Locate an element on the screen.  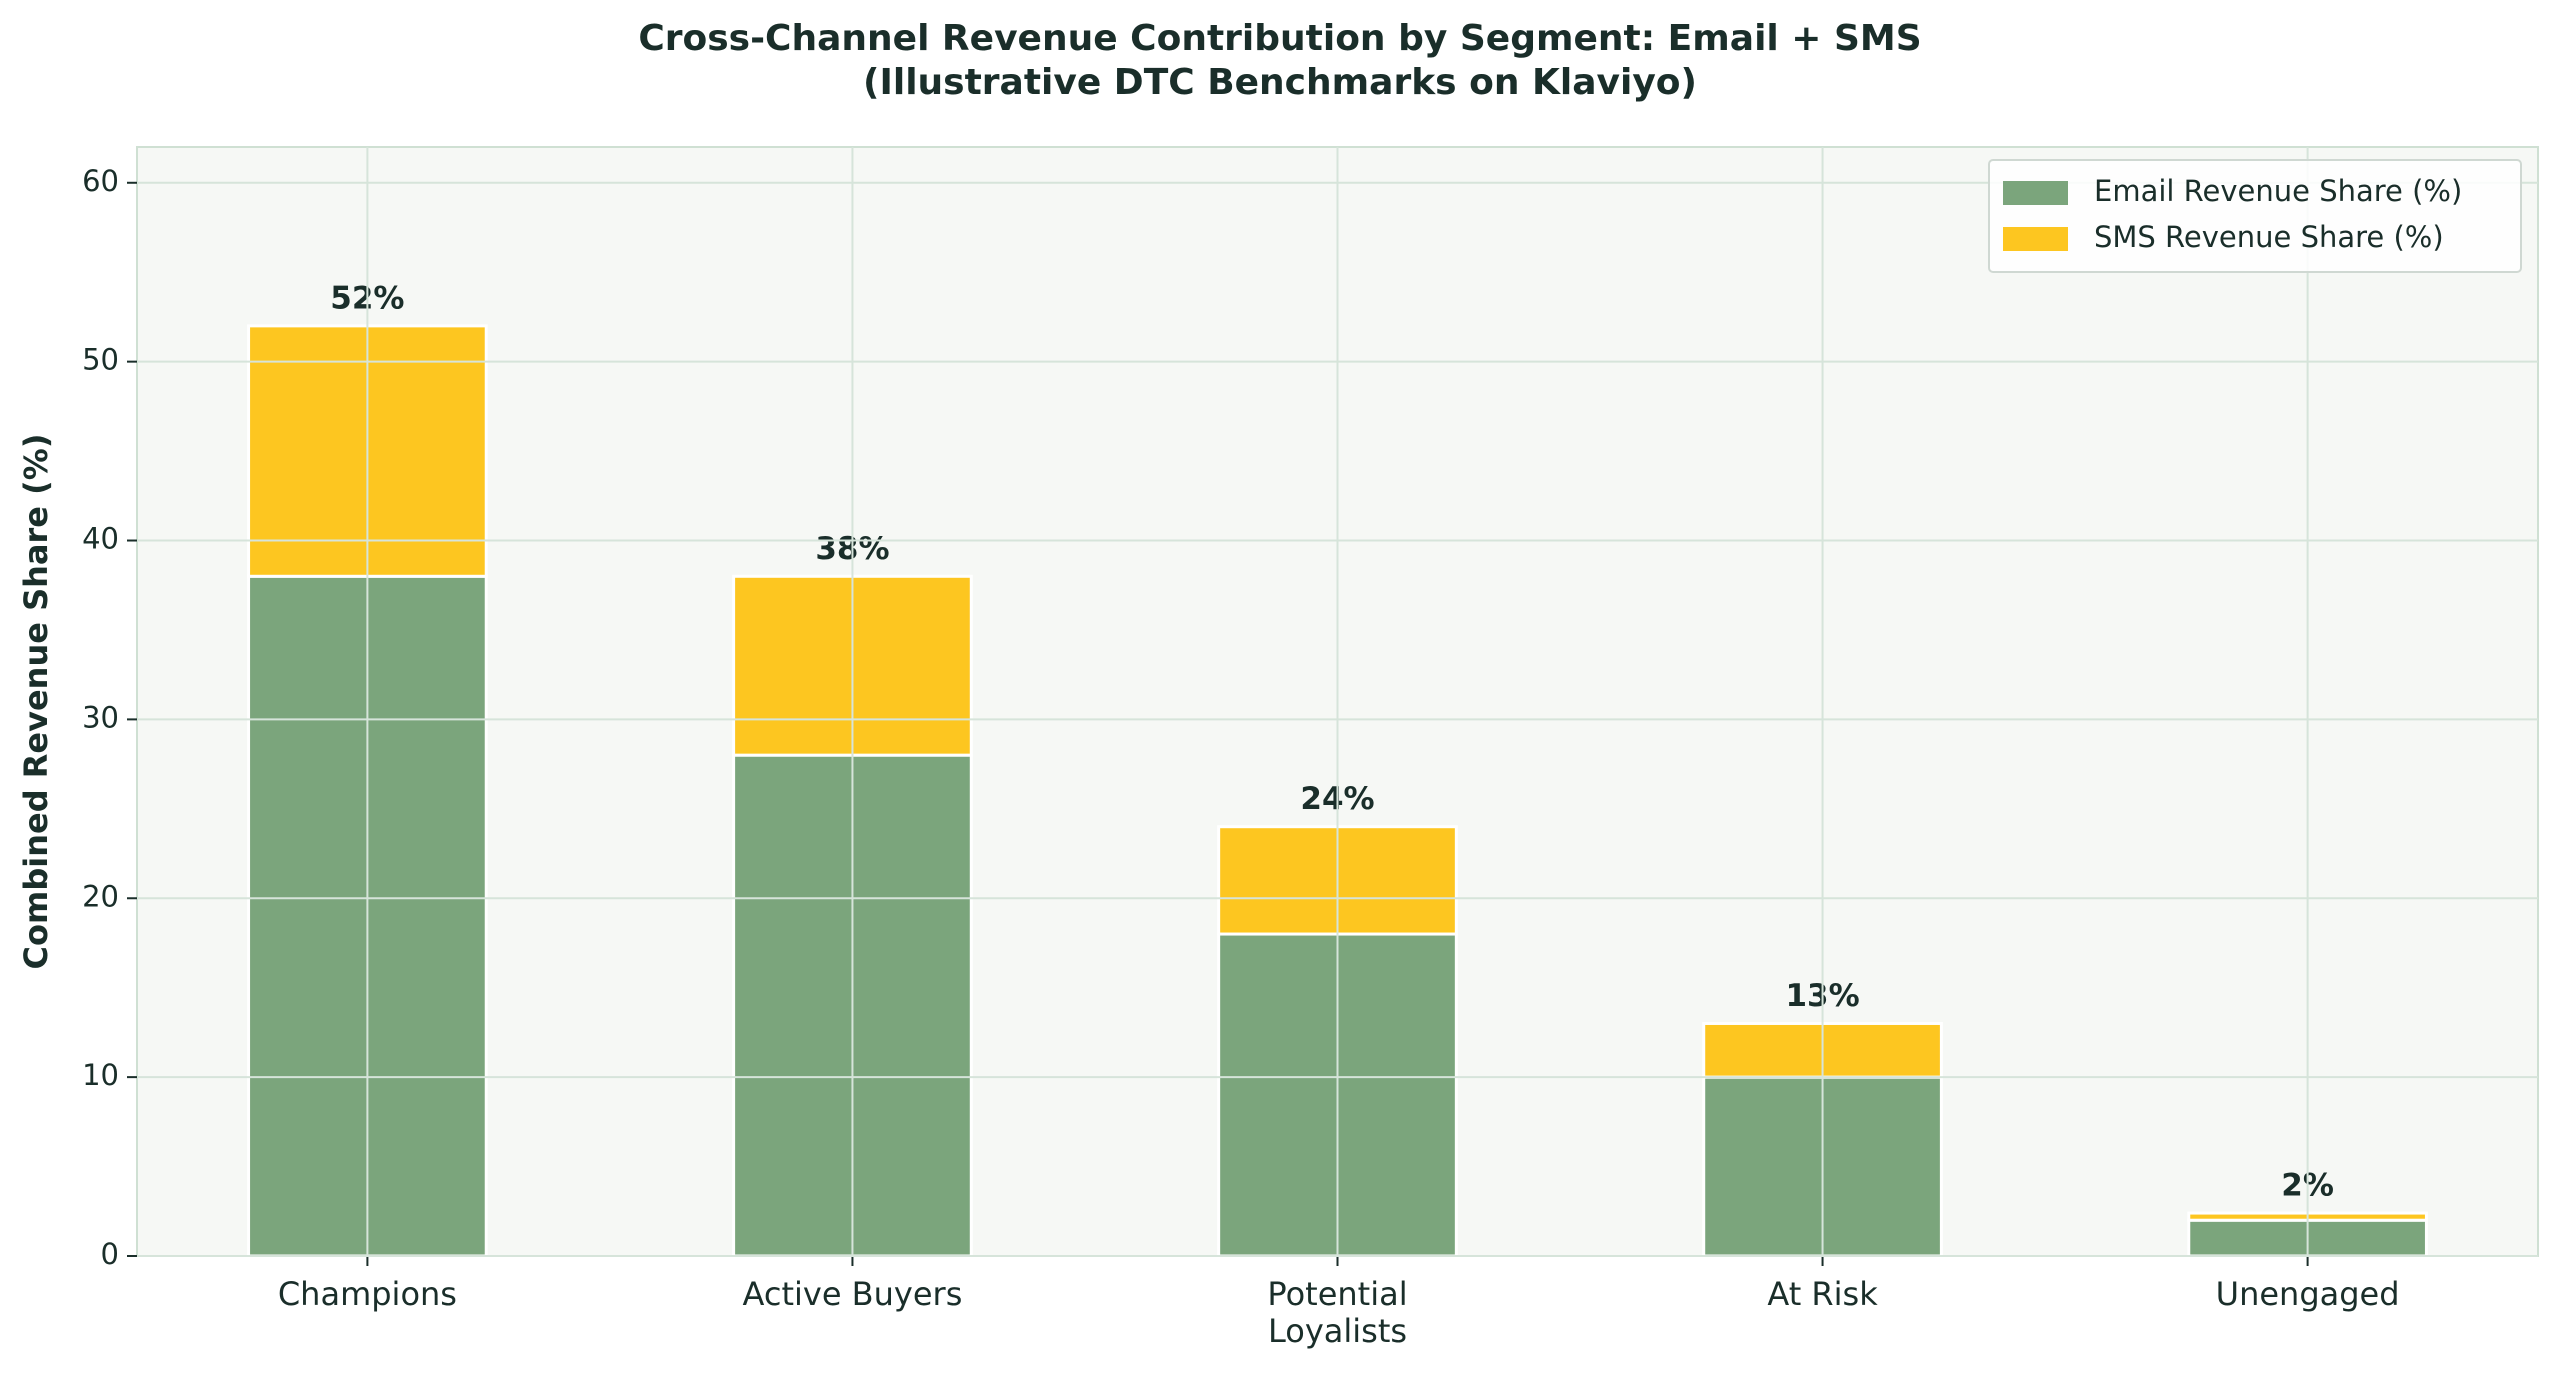
x-tick-label: At Risk is located at coordinates (1822, 1294).